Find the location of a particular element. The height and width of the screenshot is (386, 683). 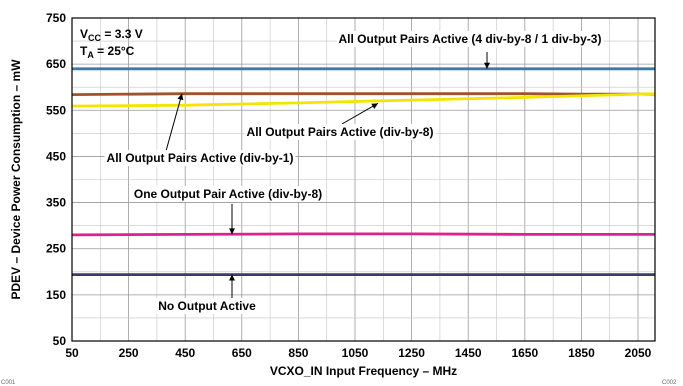

annotation-label: No Output Active is located at coordinates (207, 306).